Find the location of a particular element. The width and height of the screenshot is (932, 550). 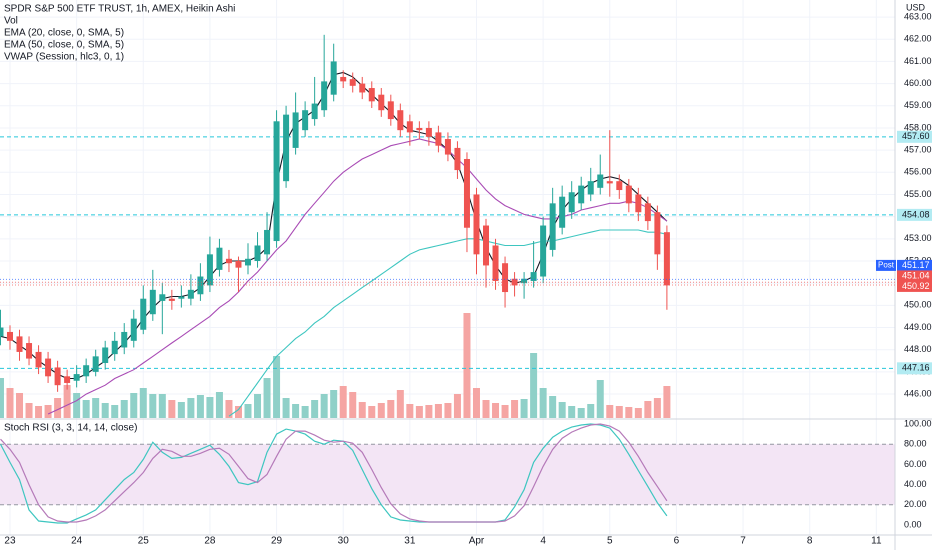

y-tick-label: 458.00 is located at coordinates (918, 127).